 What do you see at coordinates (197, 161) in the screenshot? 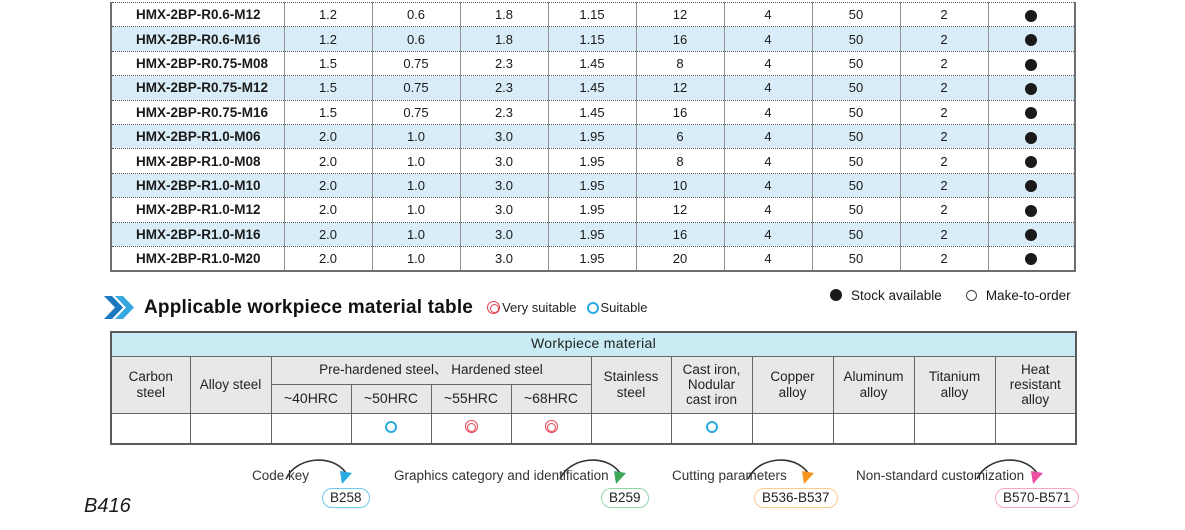
I see `model-cell: HMX-2BP-R1.0-M08` at bounding box center [197, 161].